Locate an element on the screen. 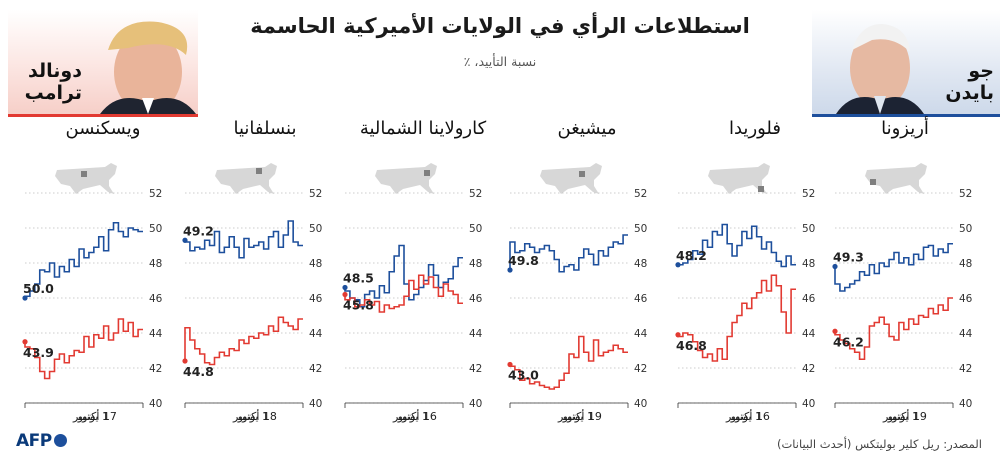 This screenshot has width=1000, height=465. chart-subtitle: نسبة التأييد، ٪ is located at coordinates (500, 61).